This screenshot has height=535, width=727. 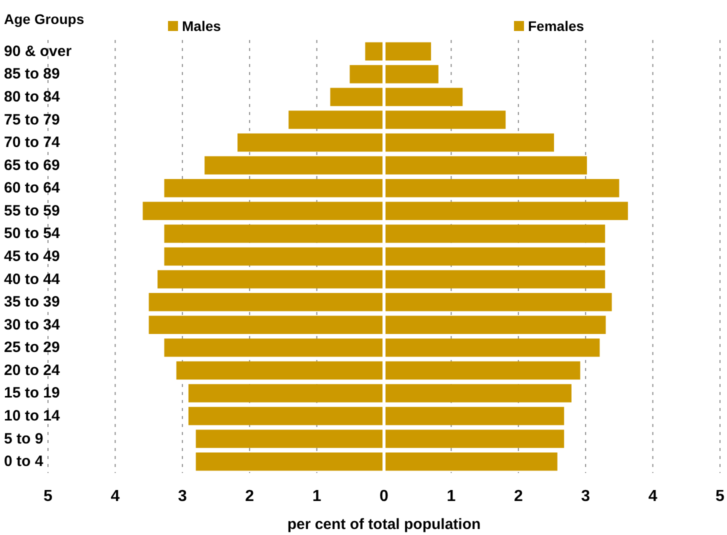 What do you see at coordinates (32, 302) in the screenshot?
I see `y-tick-label: 35 to 39` at bounding box center [32, 302].